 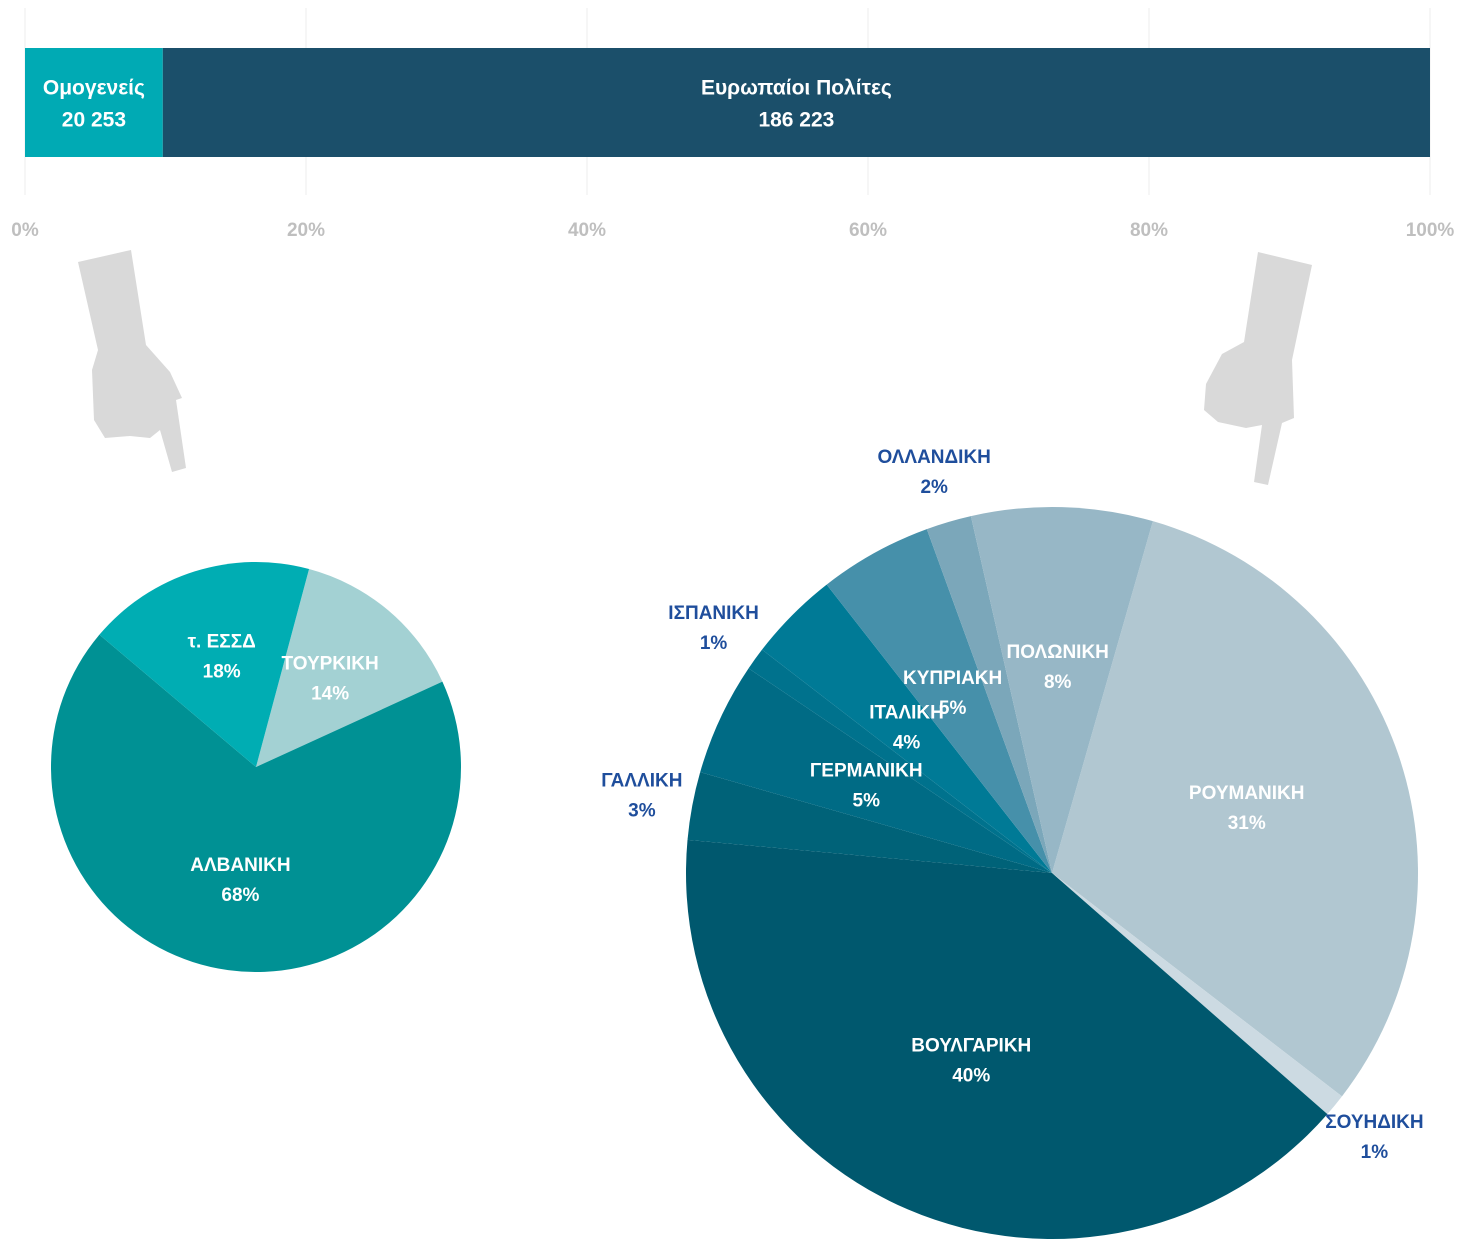 I want to click on slice-label: τ. ΕΣΣΔ, so click(x=222, y=641).